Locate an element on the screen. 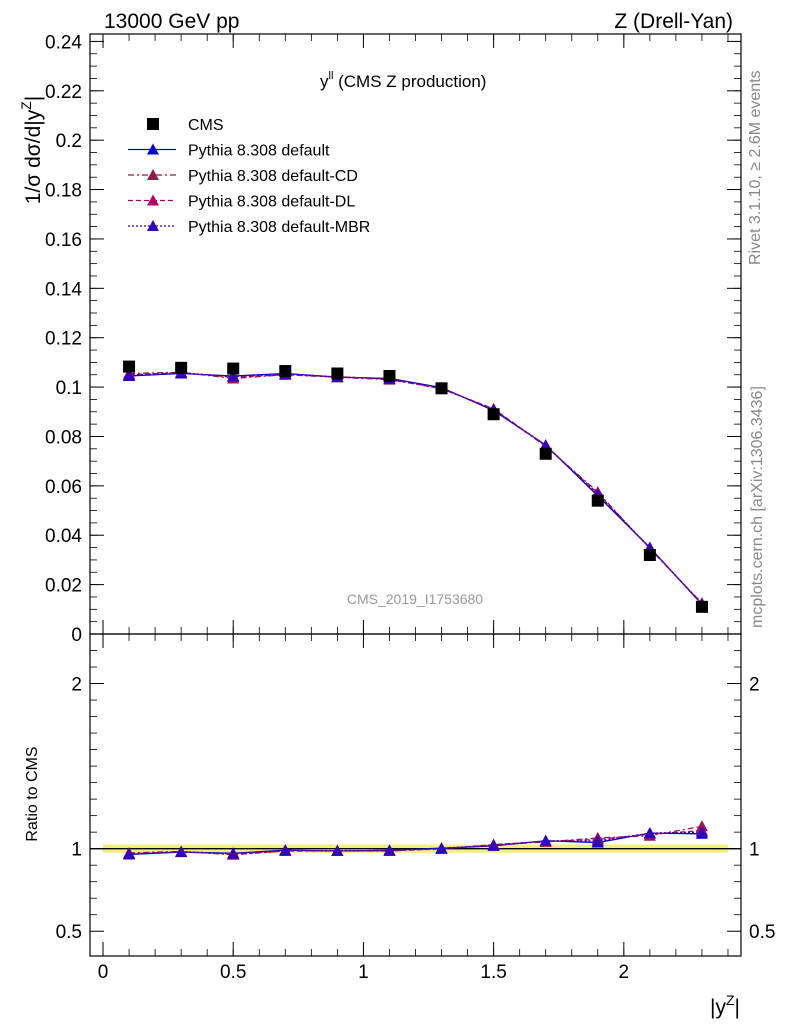 Image resolution: width=786 pixels, height=1024 pixels. header-right: Z (Drell-Yan) is located at coordinates (673, 21).